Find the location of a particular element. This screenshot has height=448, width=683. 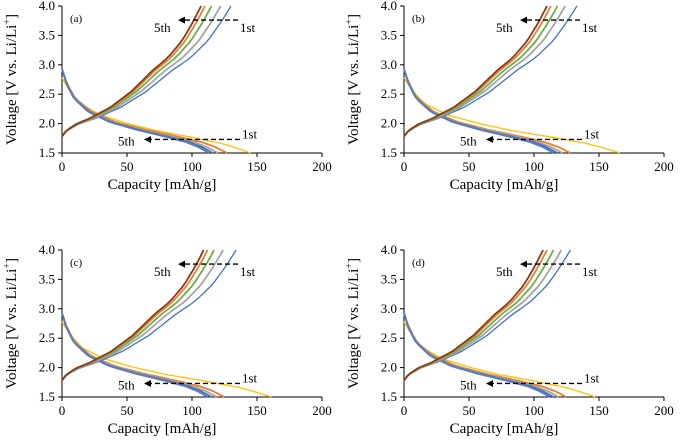

panel-label: (b) is located at coordinates (418, 19).